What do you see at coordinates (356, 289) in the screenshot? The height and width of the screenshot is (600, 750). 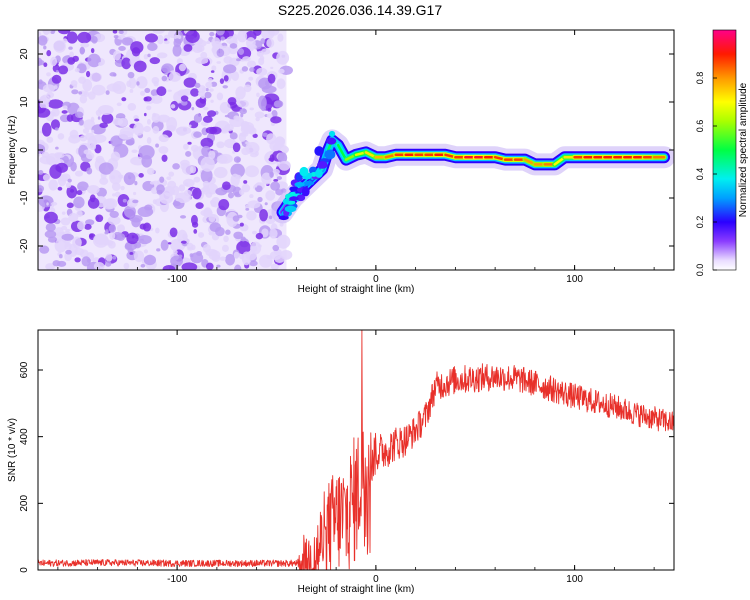 I see `spectrogram-x-axis-label: Height of straight line (km)` at bounding box center [356, 289].